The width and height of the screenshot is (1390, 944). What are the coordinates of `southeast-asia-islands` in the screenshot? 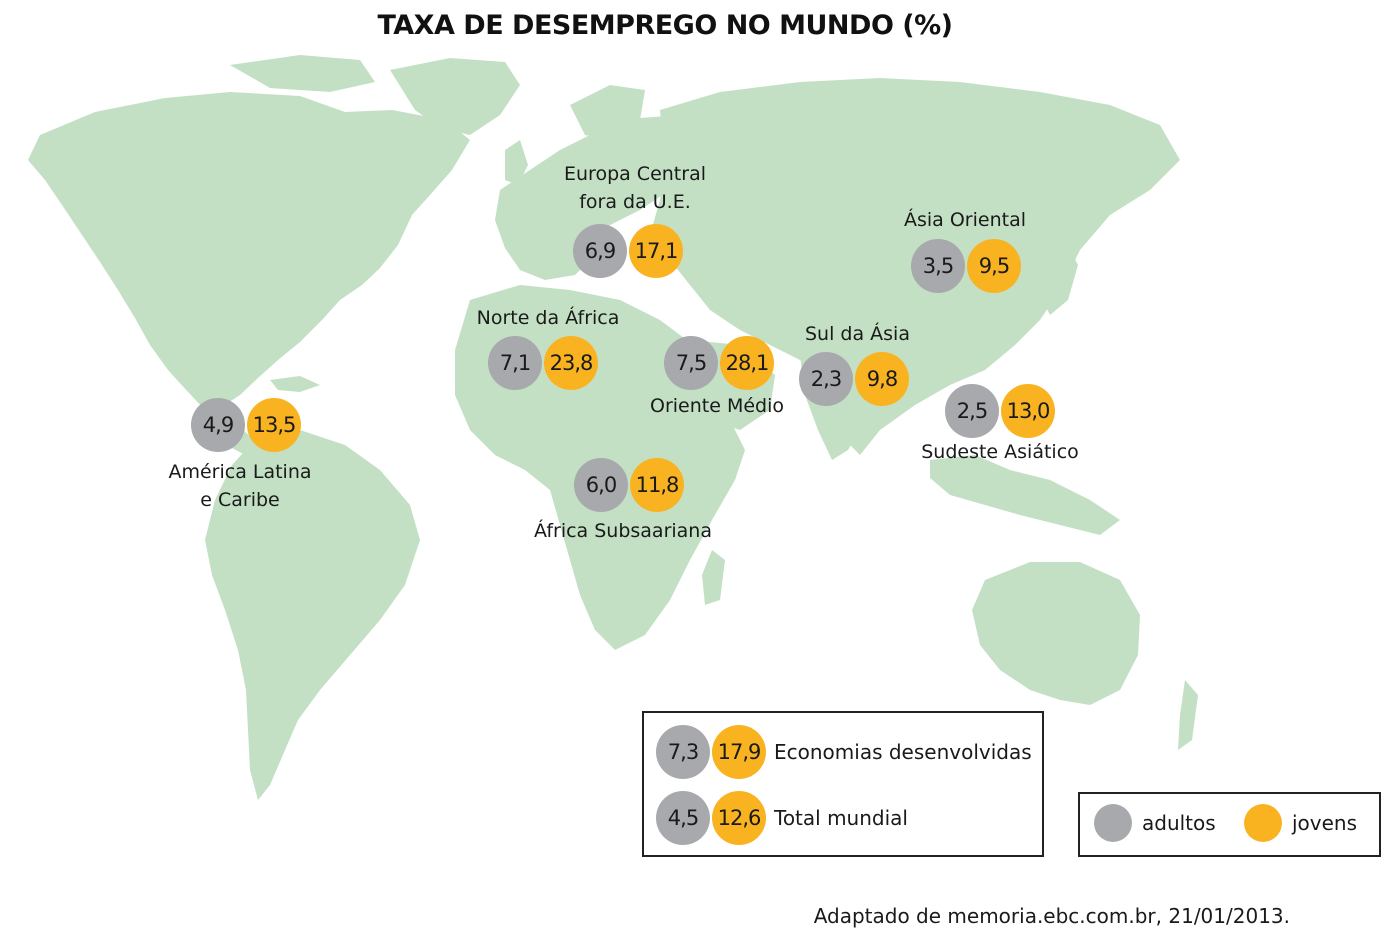 It's located at (1025, 495).